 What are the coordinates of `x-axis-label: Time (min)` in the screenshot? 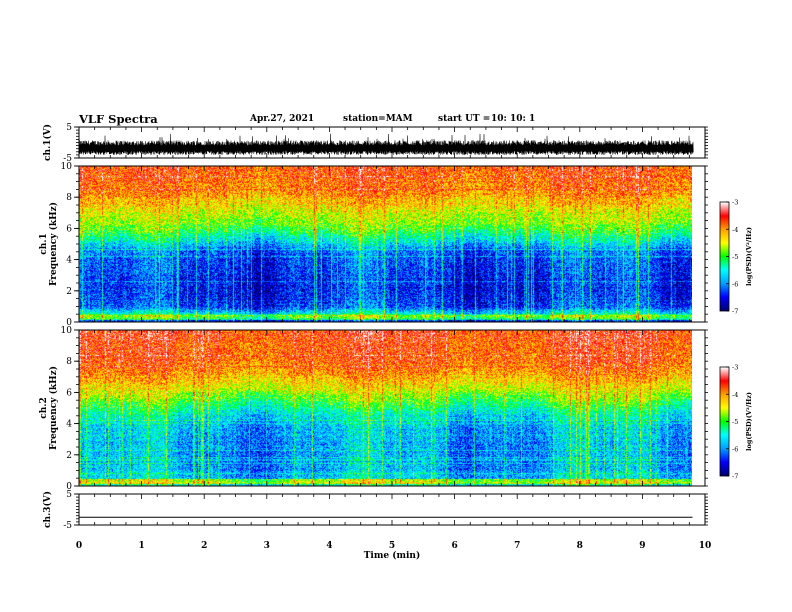 It's located at (392, 555).